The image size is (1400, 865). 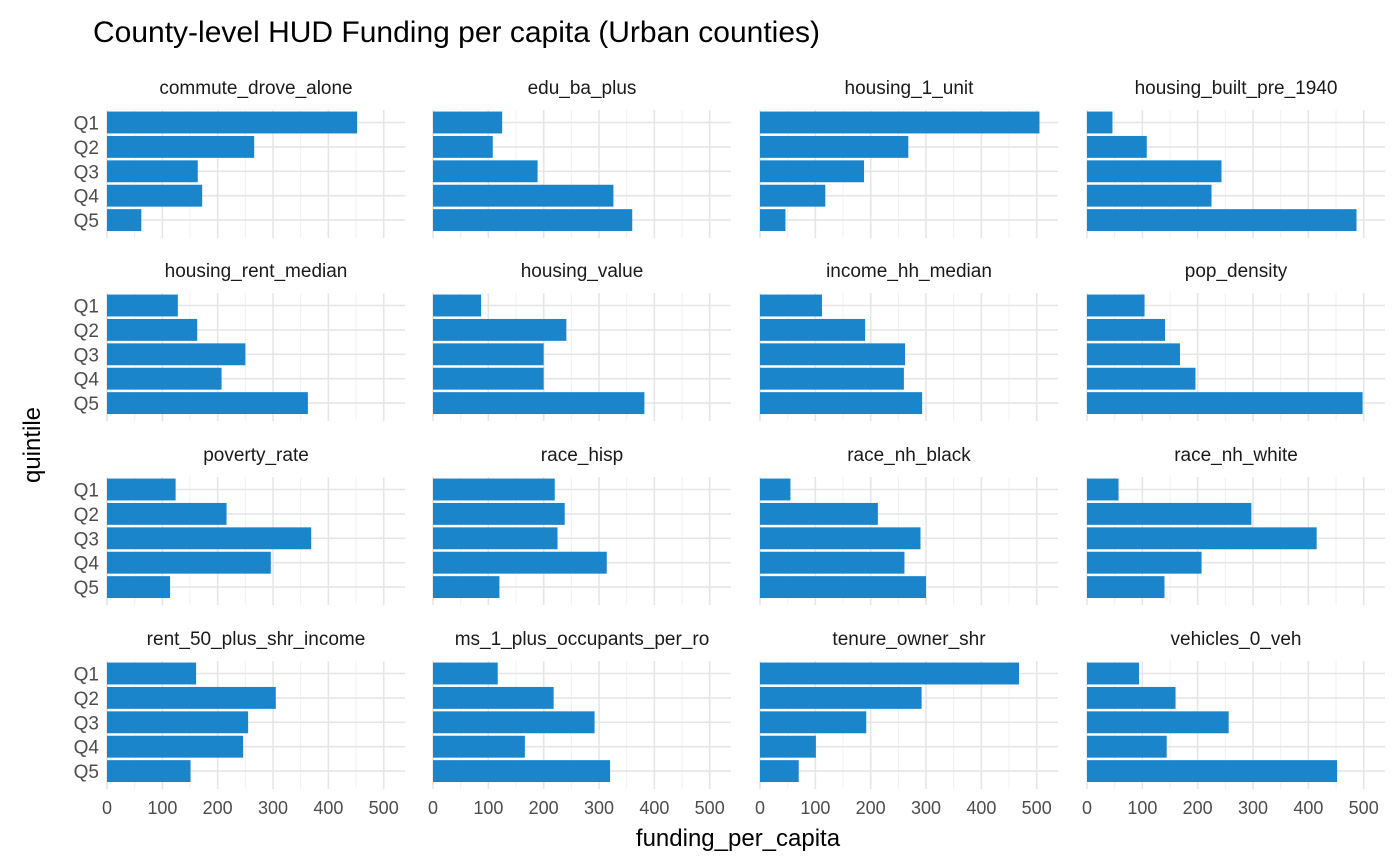 What do you see at coordinates (906, 723) in the screenshot?
I see `panel-tenure-owner-shr: tenure_owner_shr 0 100 200 300 400 500` at bounding box center [906, 723].